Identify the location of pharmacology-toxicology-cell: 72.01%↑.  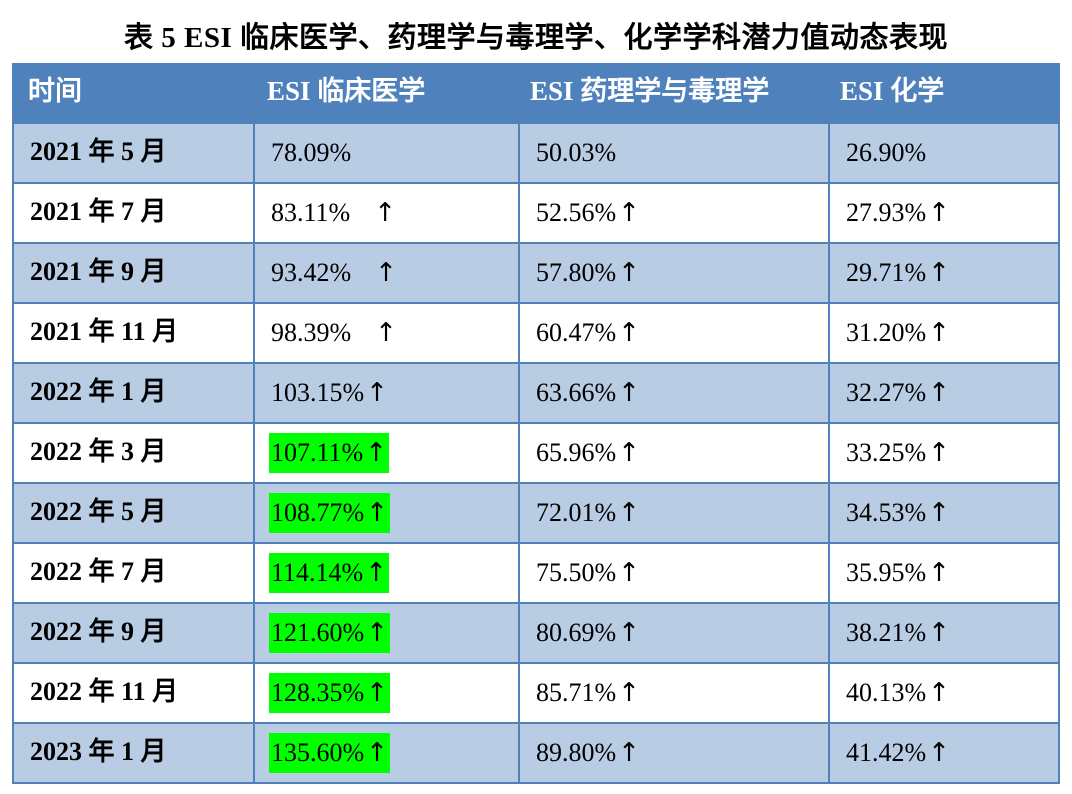
(673, 513).